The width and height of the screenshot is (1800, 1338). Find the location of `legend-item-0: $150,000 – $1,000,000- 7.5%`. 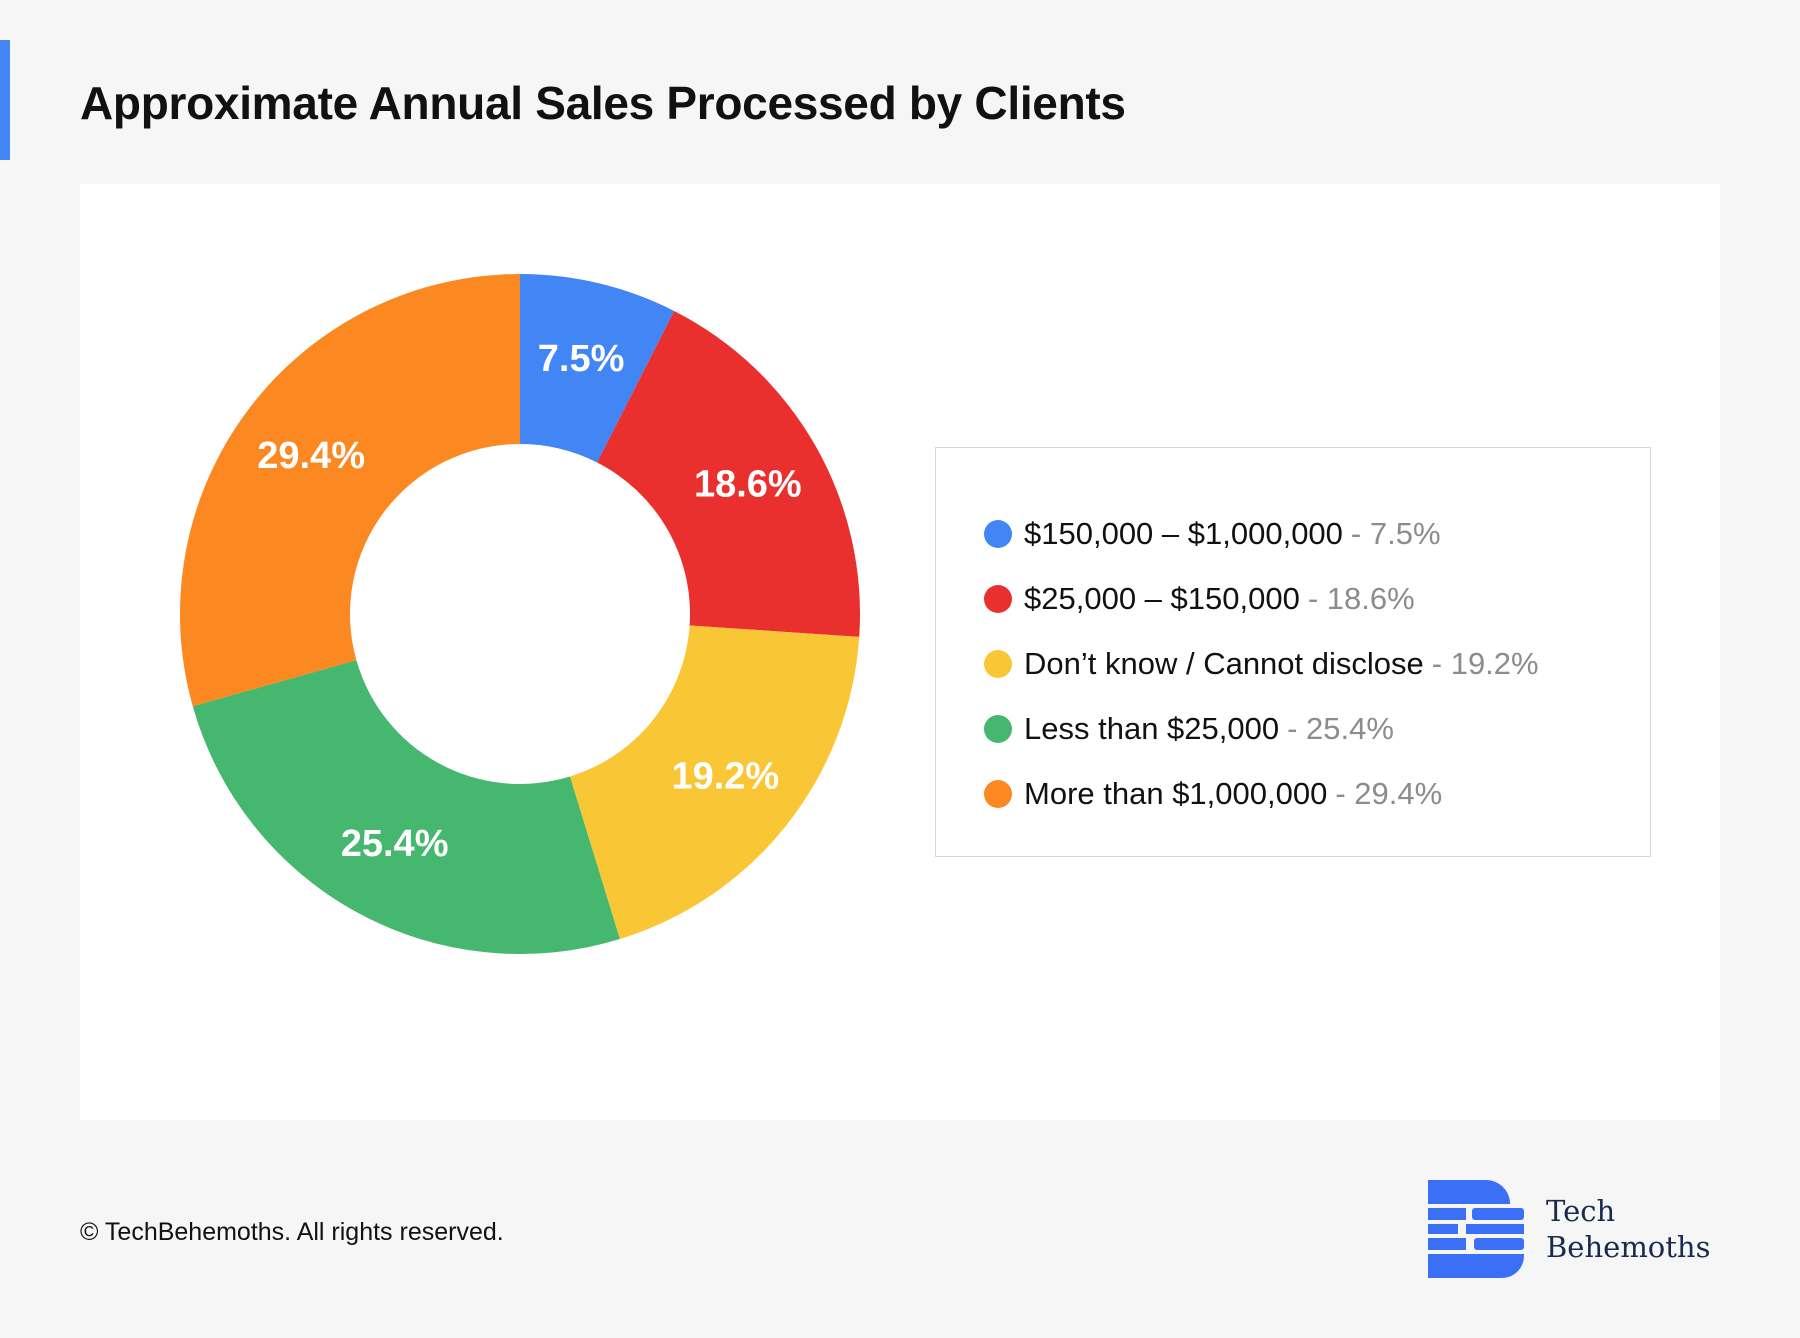

legend-item-0: $150,000 – $1,000,000- 7.5% is located at coordinates (1317, 533).